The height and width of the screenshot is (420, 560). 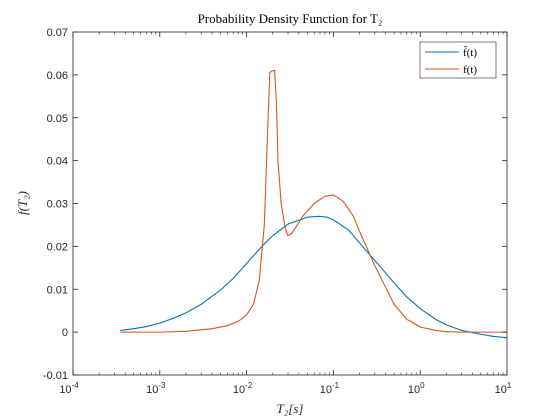 I want to click on x-tick-label: 10⁻¹, so click(x=330, y=388).